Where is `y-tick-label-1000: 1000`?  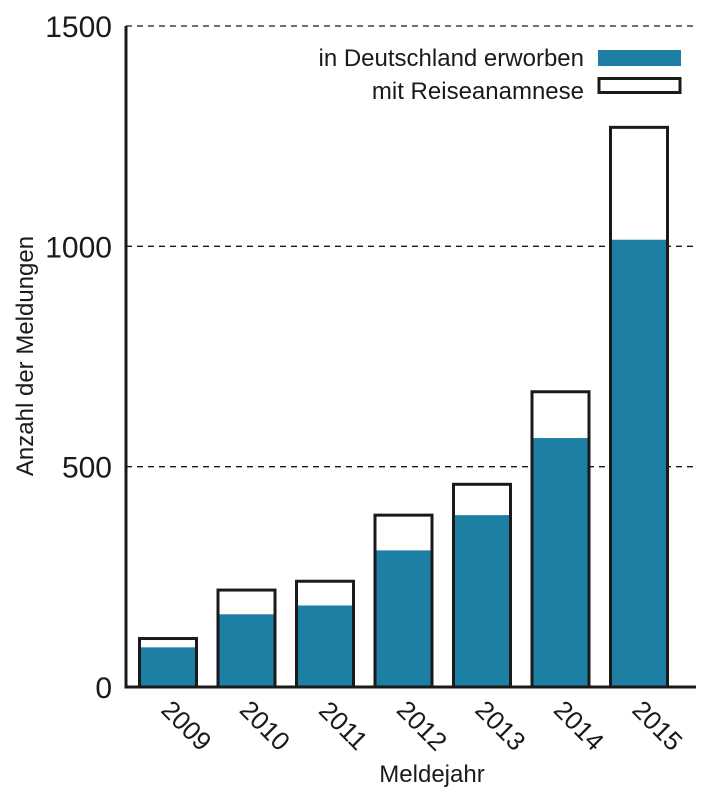 y-tick-label-1000: 1000 is located at coordinates (78, 247).